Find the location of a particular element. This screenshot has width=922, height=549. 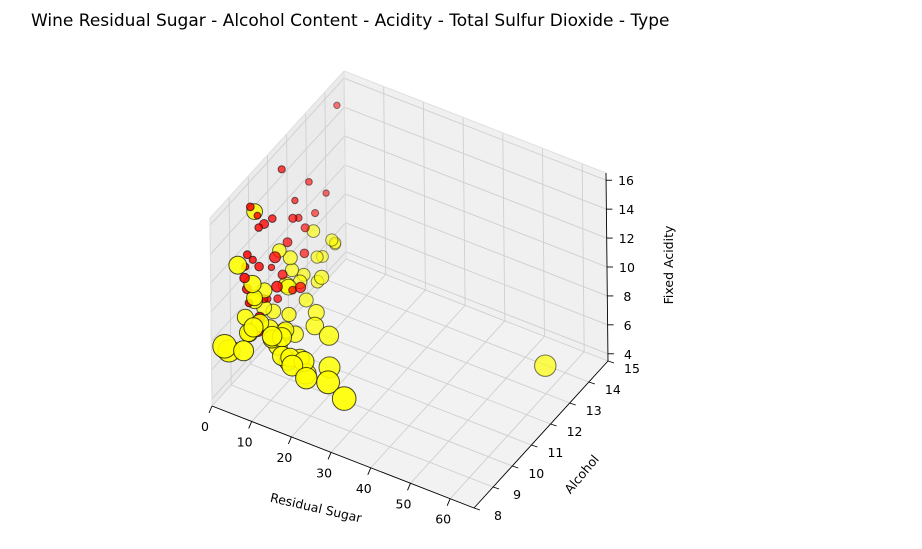

y-tick-label: 9 is located at coordinates (517, 494).